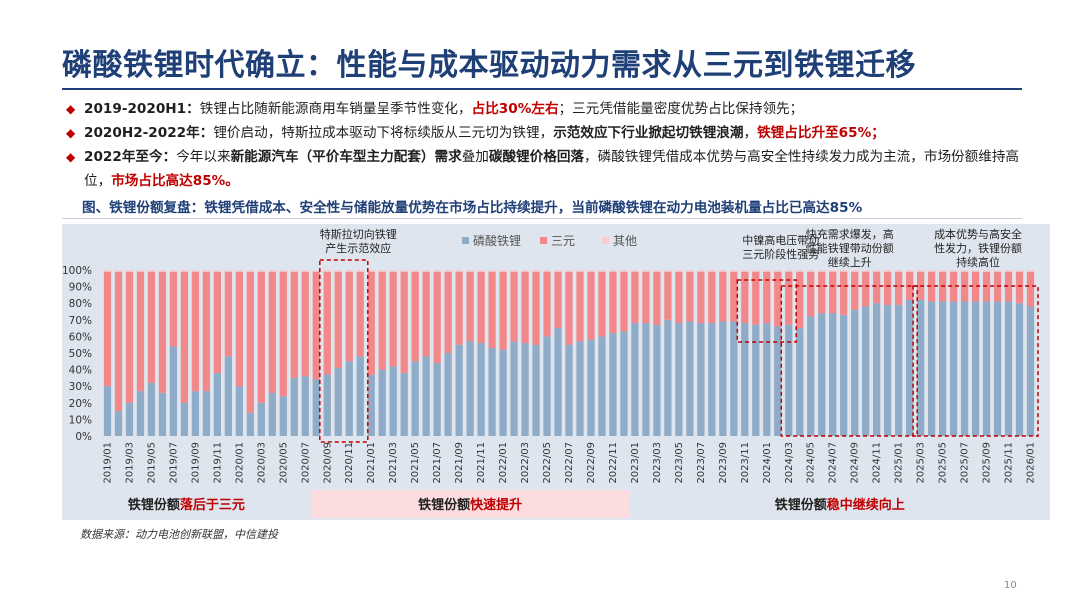  What do you see at coordinates (569, 463) in the screenshot?
I see `x-tick-label: 2022/07` at bounding box center [569, 463].